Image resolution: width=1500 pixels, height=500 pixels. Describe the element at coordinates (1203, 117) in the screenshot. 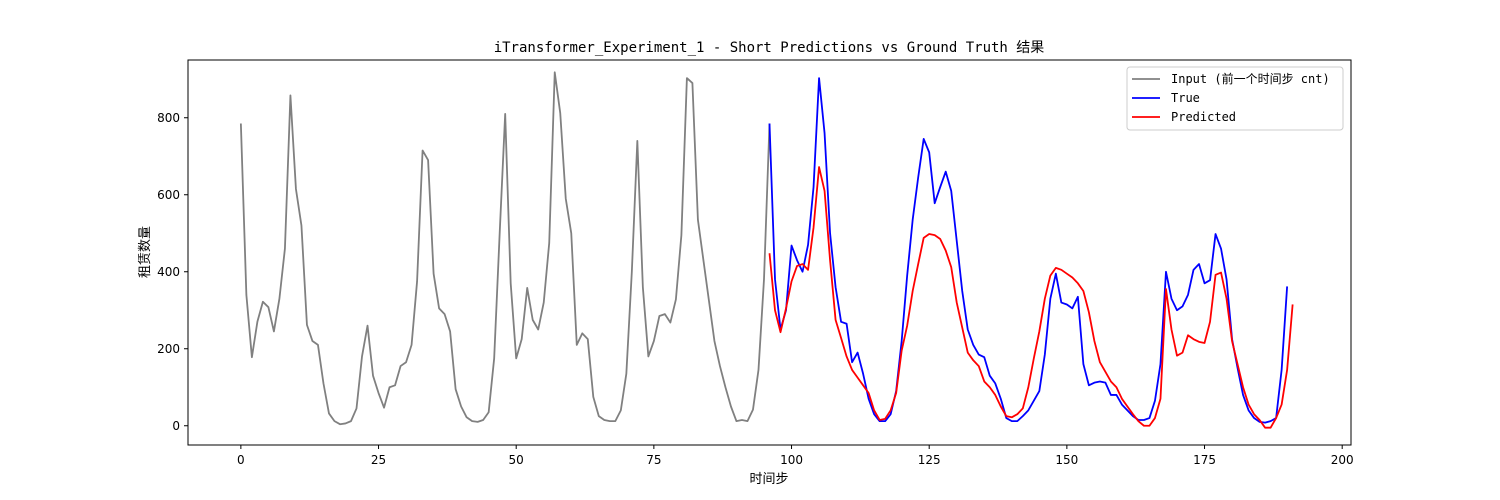

I see `legend-label: Predicted` at that location.